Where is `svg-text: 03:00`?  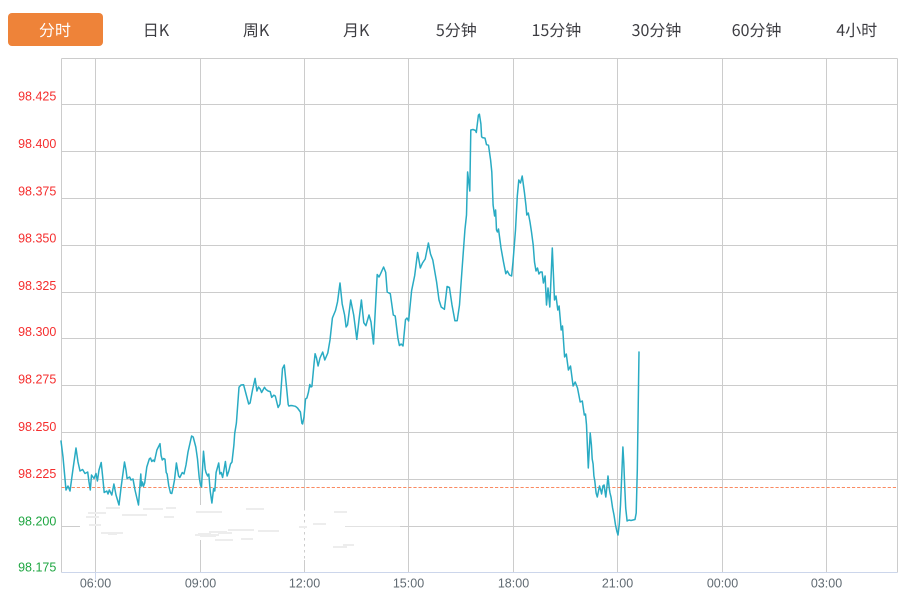
svg-text: 03:00 is located at coordinates (826, 584).